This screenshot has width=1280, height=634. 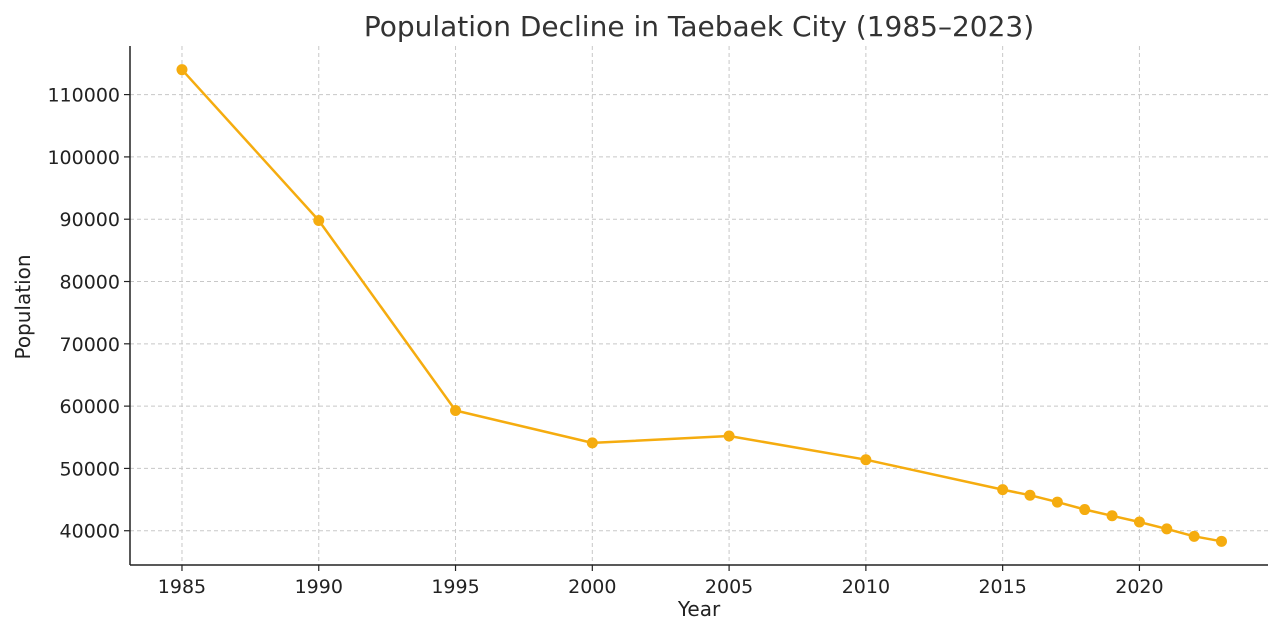 I want to click on y-tick-label-110000: 110000, so click(x=83, y=96).